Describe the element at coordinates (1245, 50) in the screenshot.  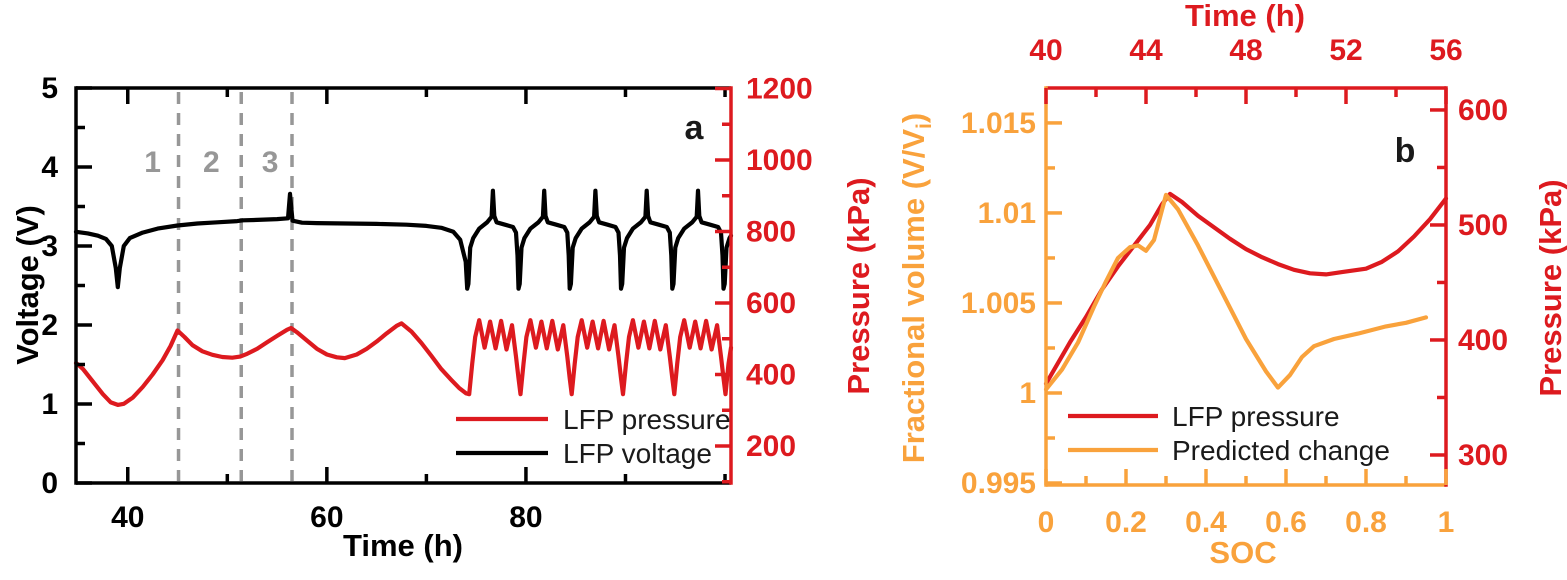
I see `tick-label-top: 48` at that location.